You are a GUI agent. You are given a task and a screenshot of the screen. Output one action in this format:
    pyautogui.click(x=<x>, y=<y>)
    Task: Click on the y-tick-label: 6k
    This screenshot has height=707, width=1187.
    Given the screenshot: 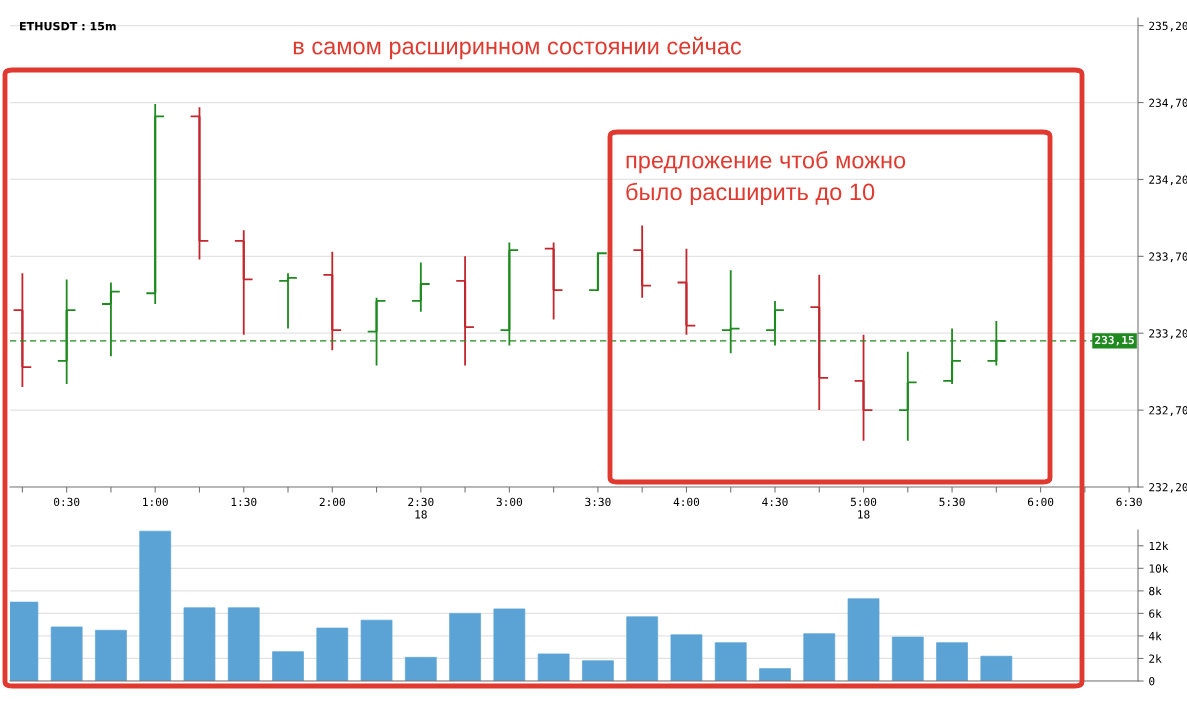 What is the action you would take?
    pyautogui.click(x=1155, y=613)
    